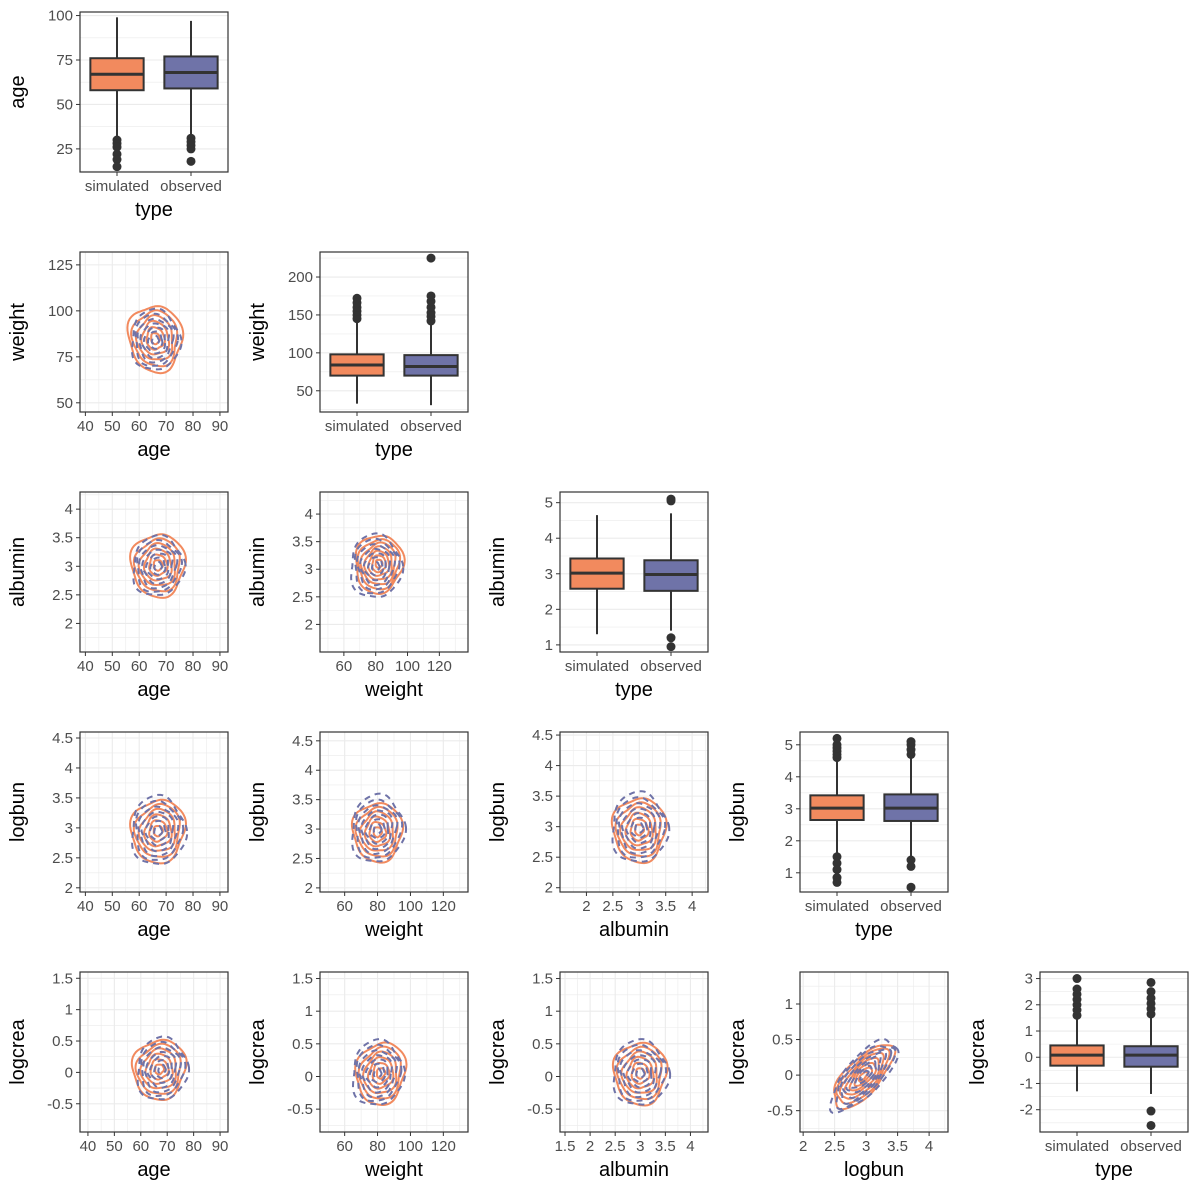 The height and width of the screenshot is (1200, 1200). I want to click on x-tick-label: 4, so click(690, 1146).